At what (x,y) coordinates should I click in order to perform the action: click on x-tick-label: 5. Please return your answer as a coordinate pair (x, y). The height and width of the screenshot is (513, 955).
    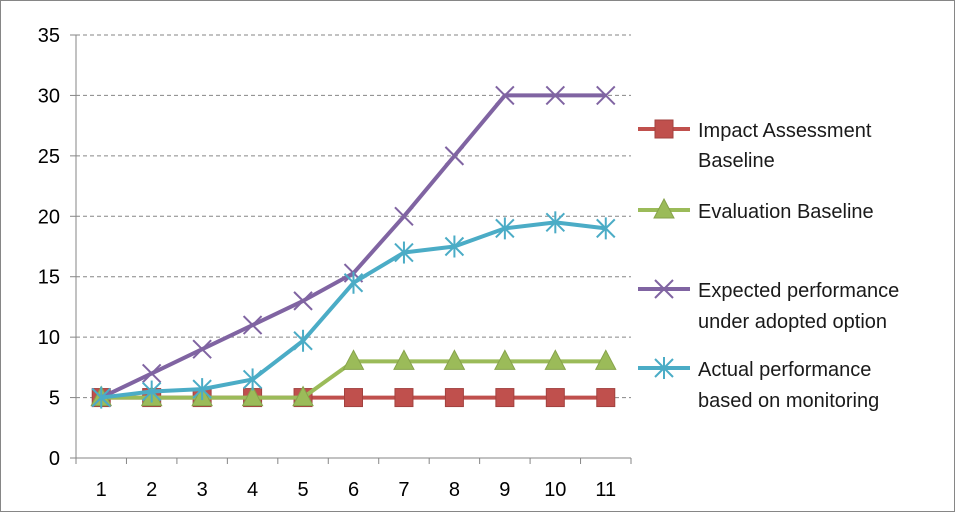
    Looking at the image, I should click on (302, 490).